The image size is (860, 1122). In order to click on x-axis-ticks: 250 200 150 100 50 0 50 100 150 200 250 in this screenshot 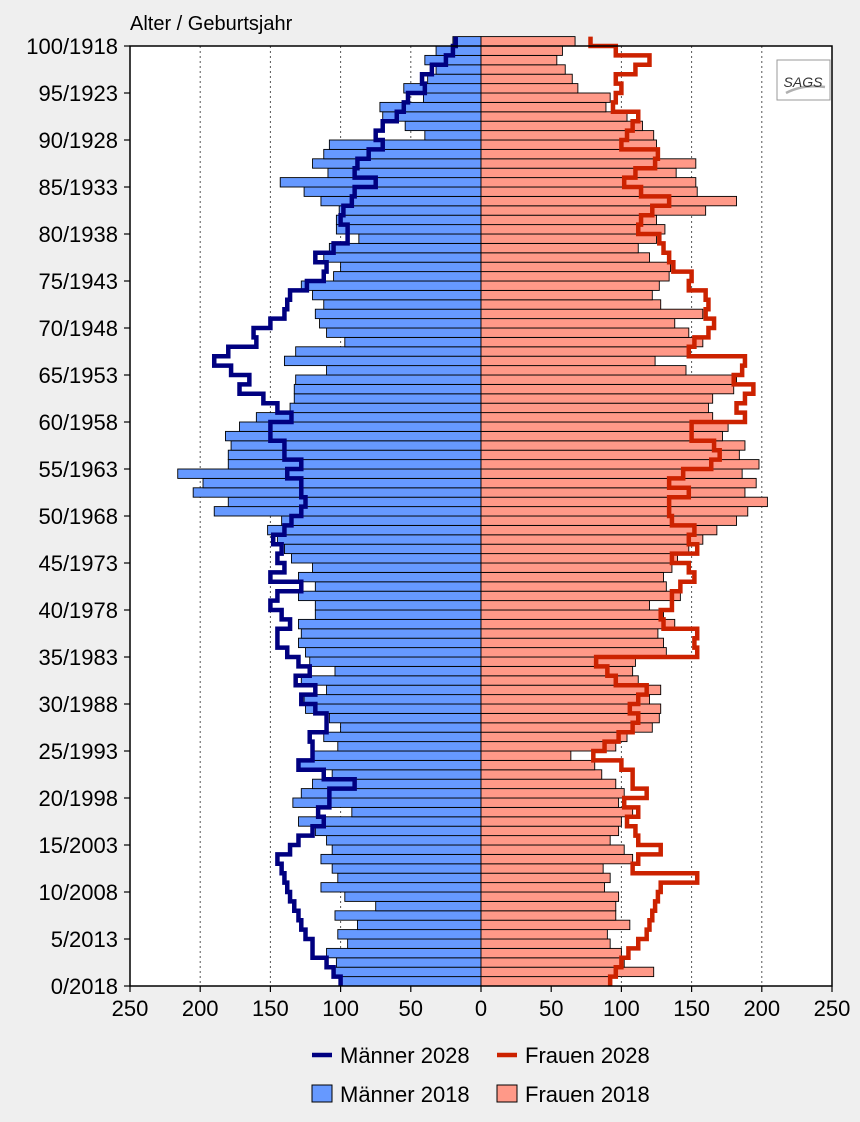, I will do `click(481, 1003)`.